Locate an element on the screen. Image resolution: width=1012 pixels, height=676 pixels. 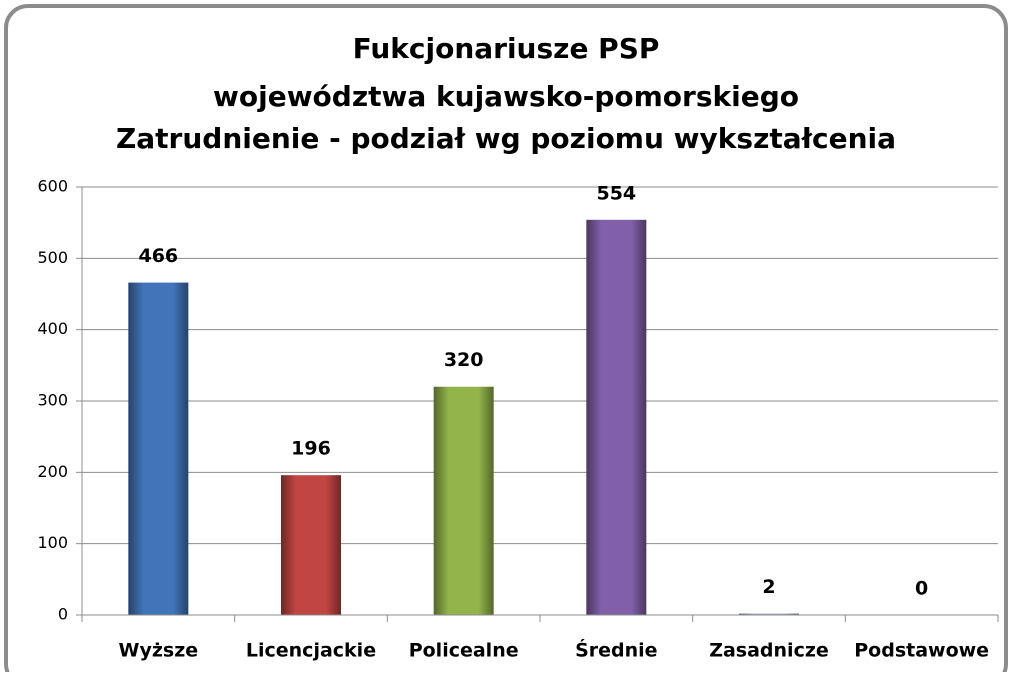
x-tick-label: Średnie is located at coordinates (616, 650).